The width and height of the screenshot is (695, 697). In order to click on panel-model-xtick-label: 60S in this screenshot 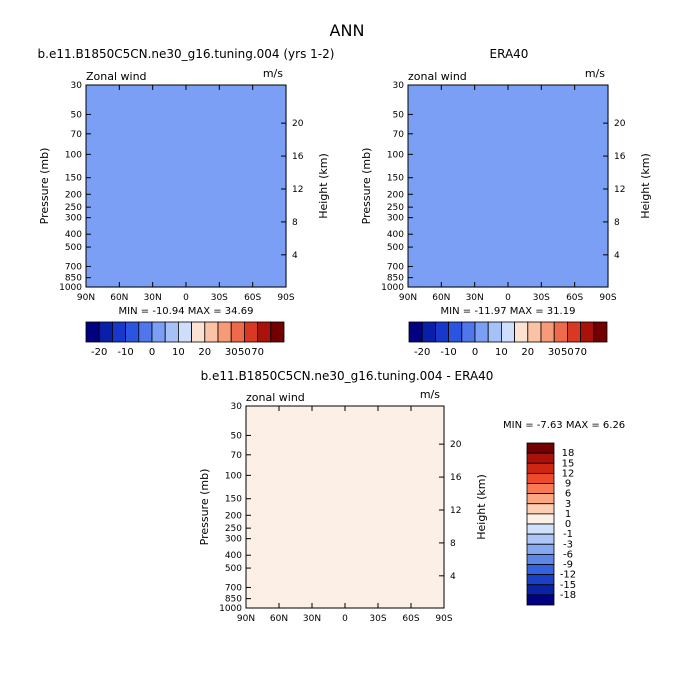, I will do `click(252, 298)`.